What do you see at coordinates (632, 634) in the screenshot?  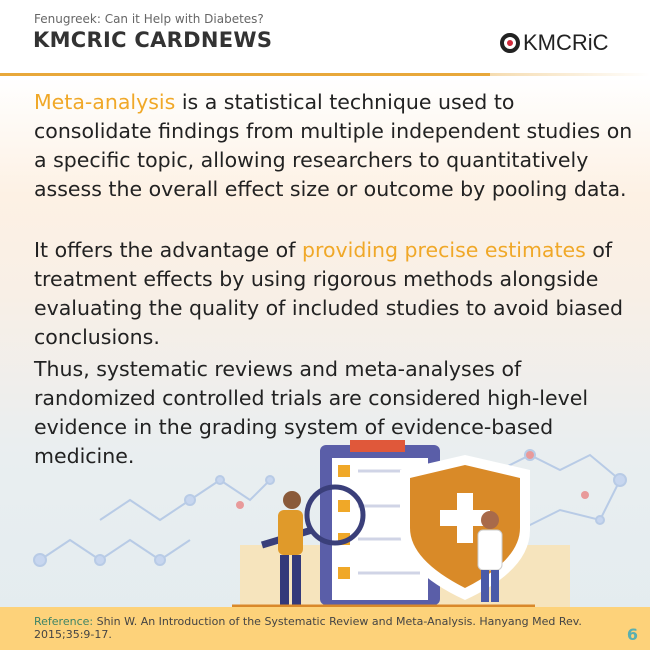 I see `page-number: 6` at bounding box center [632, 634].